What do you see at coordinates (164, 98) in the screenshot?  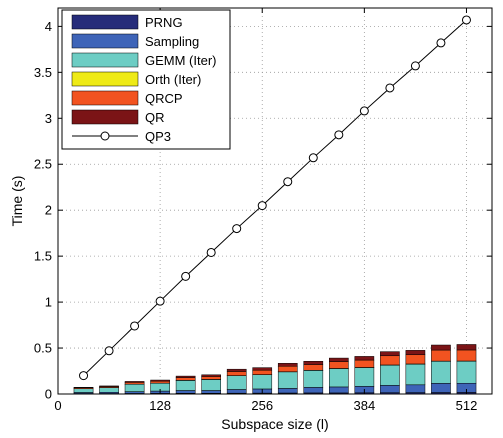 I see `legend-label: QRCP` at bounding box center [164, 98].